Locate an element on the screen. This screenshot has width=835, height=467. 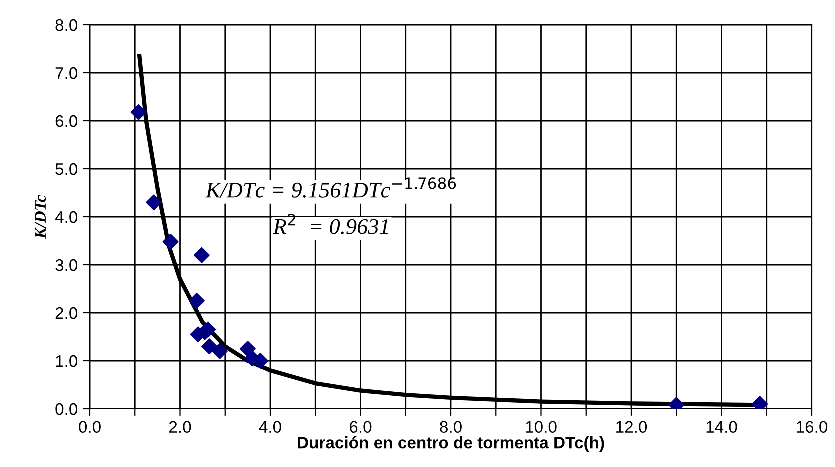
y-axis-title: K/DTc is located at coordinates (40, 217).